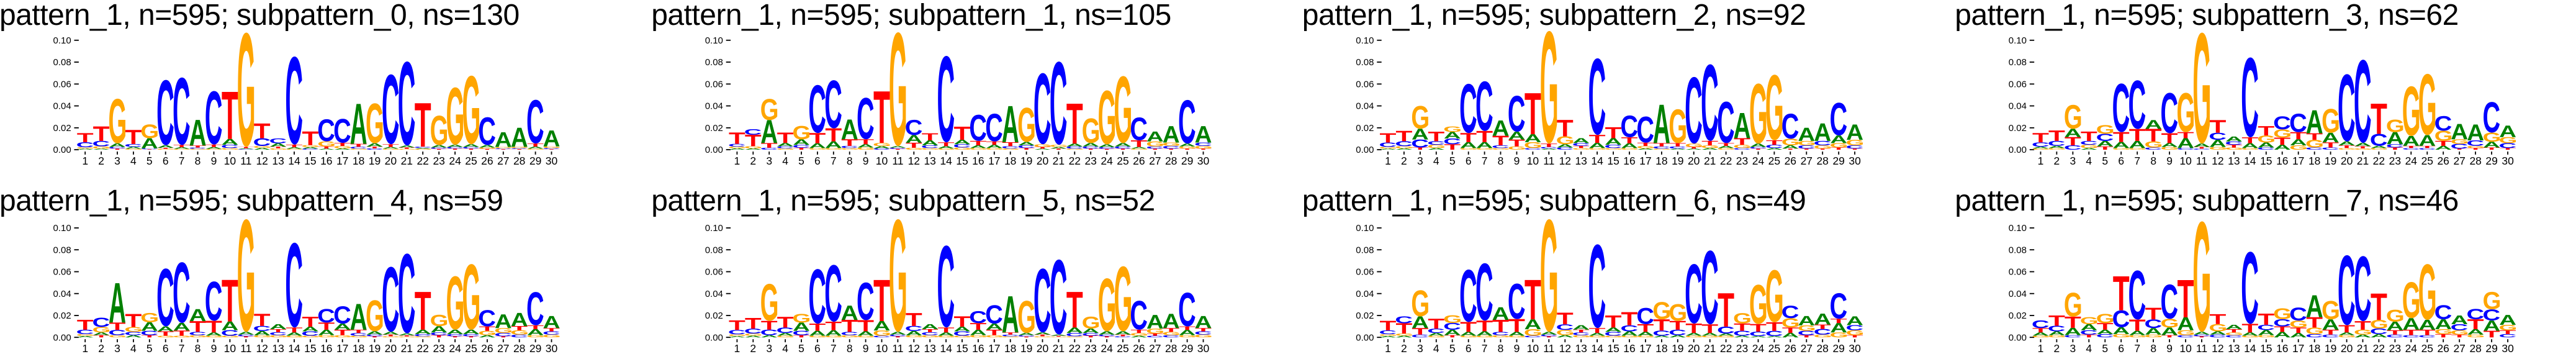 Image resolution: width=2576 pixels, height=354 pixels. I want to click on svg-text: 16, so click(326, 348).